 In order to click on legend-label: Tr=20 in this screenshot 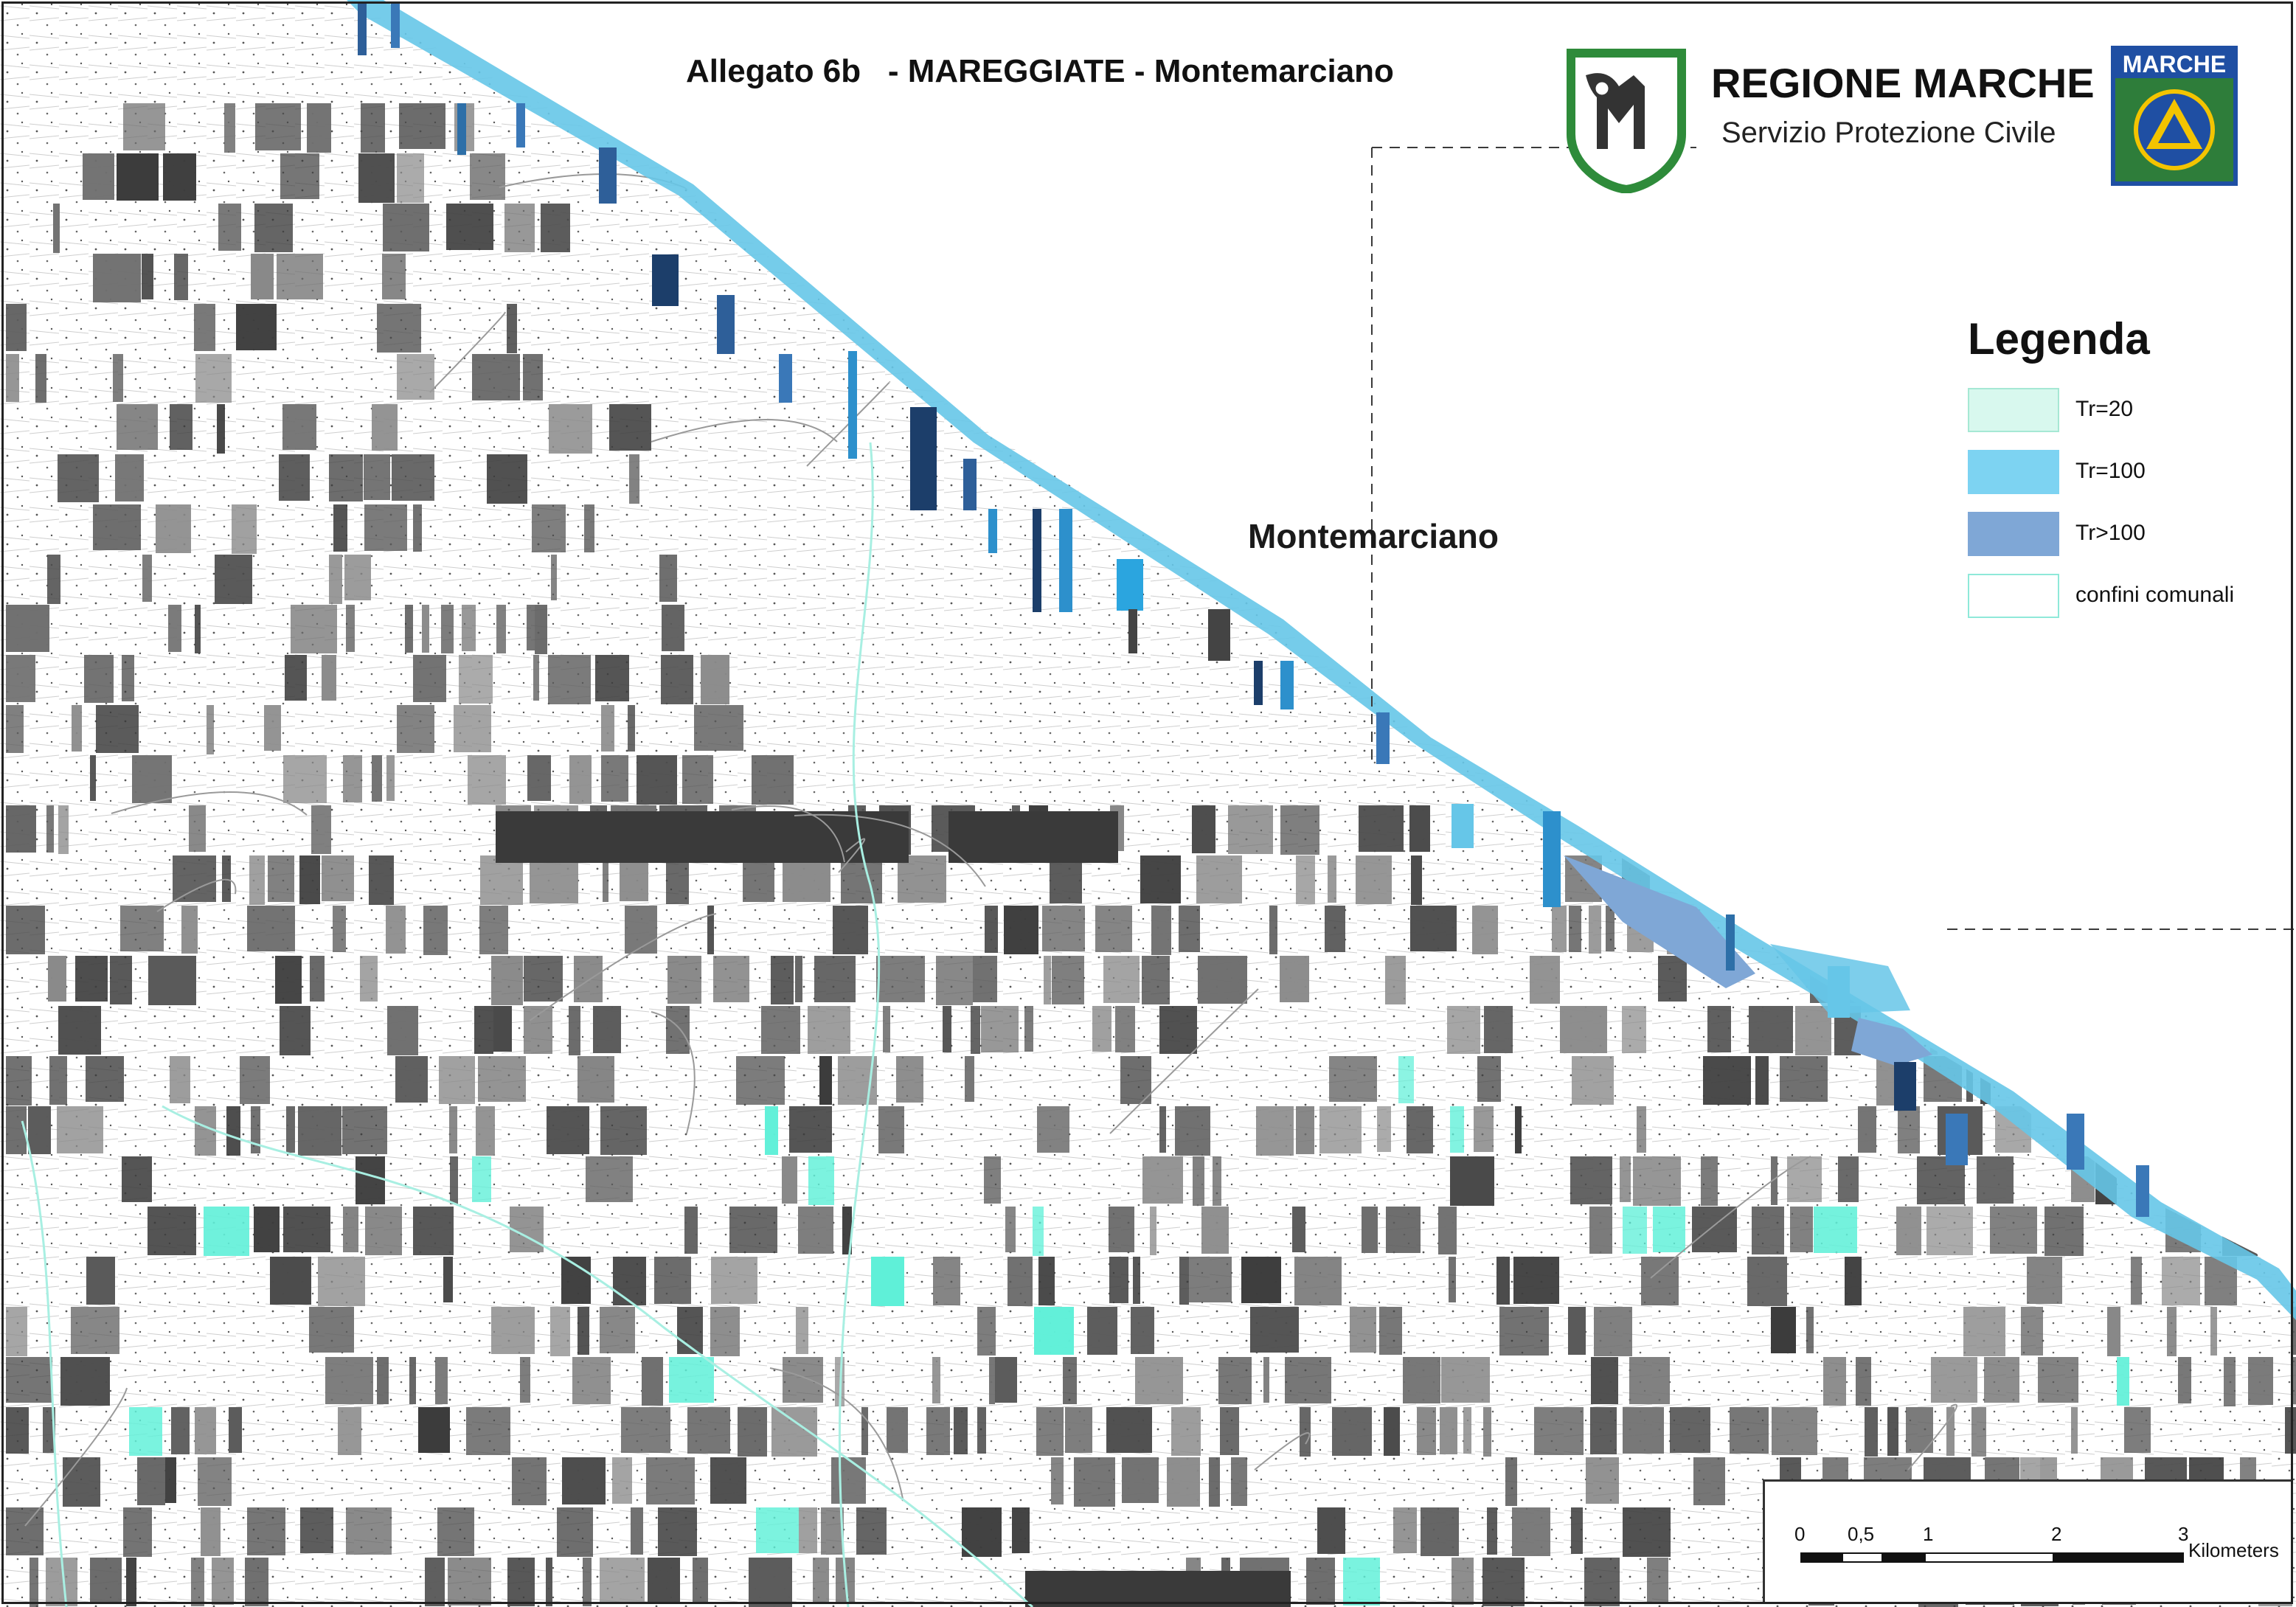, I will do `click(2104, 409)`.